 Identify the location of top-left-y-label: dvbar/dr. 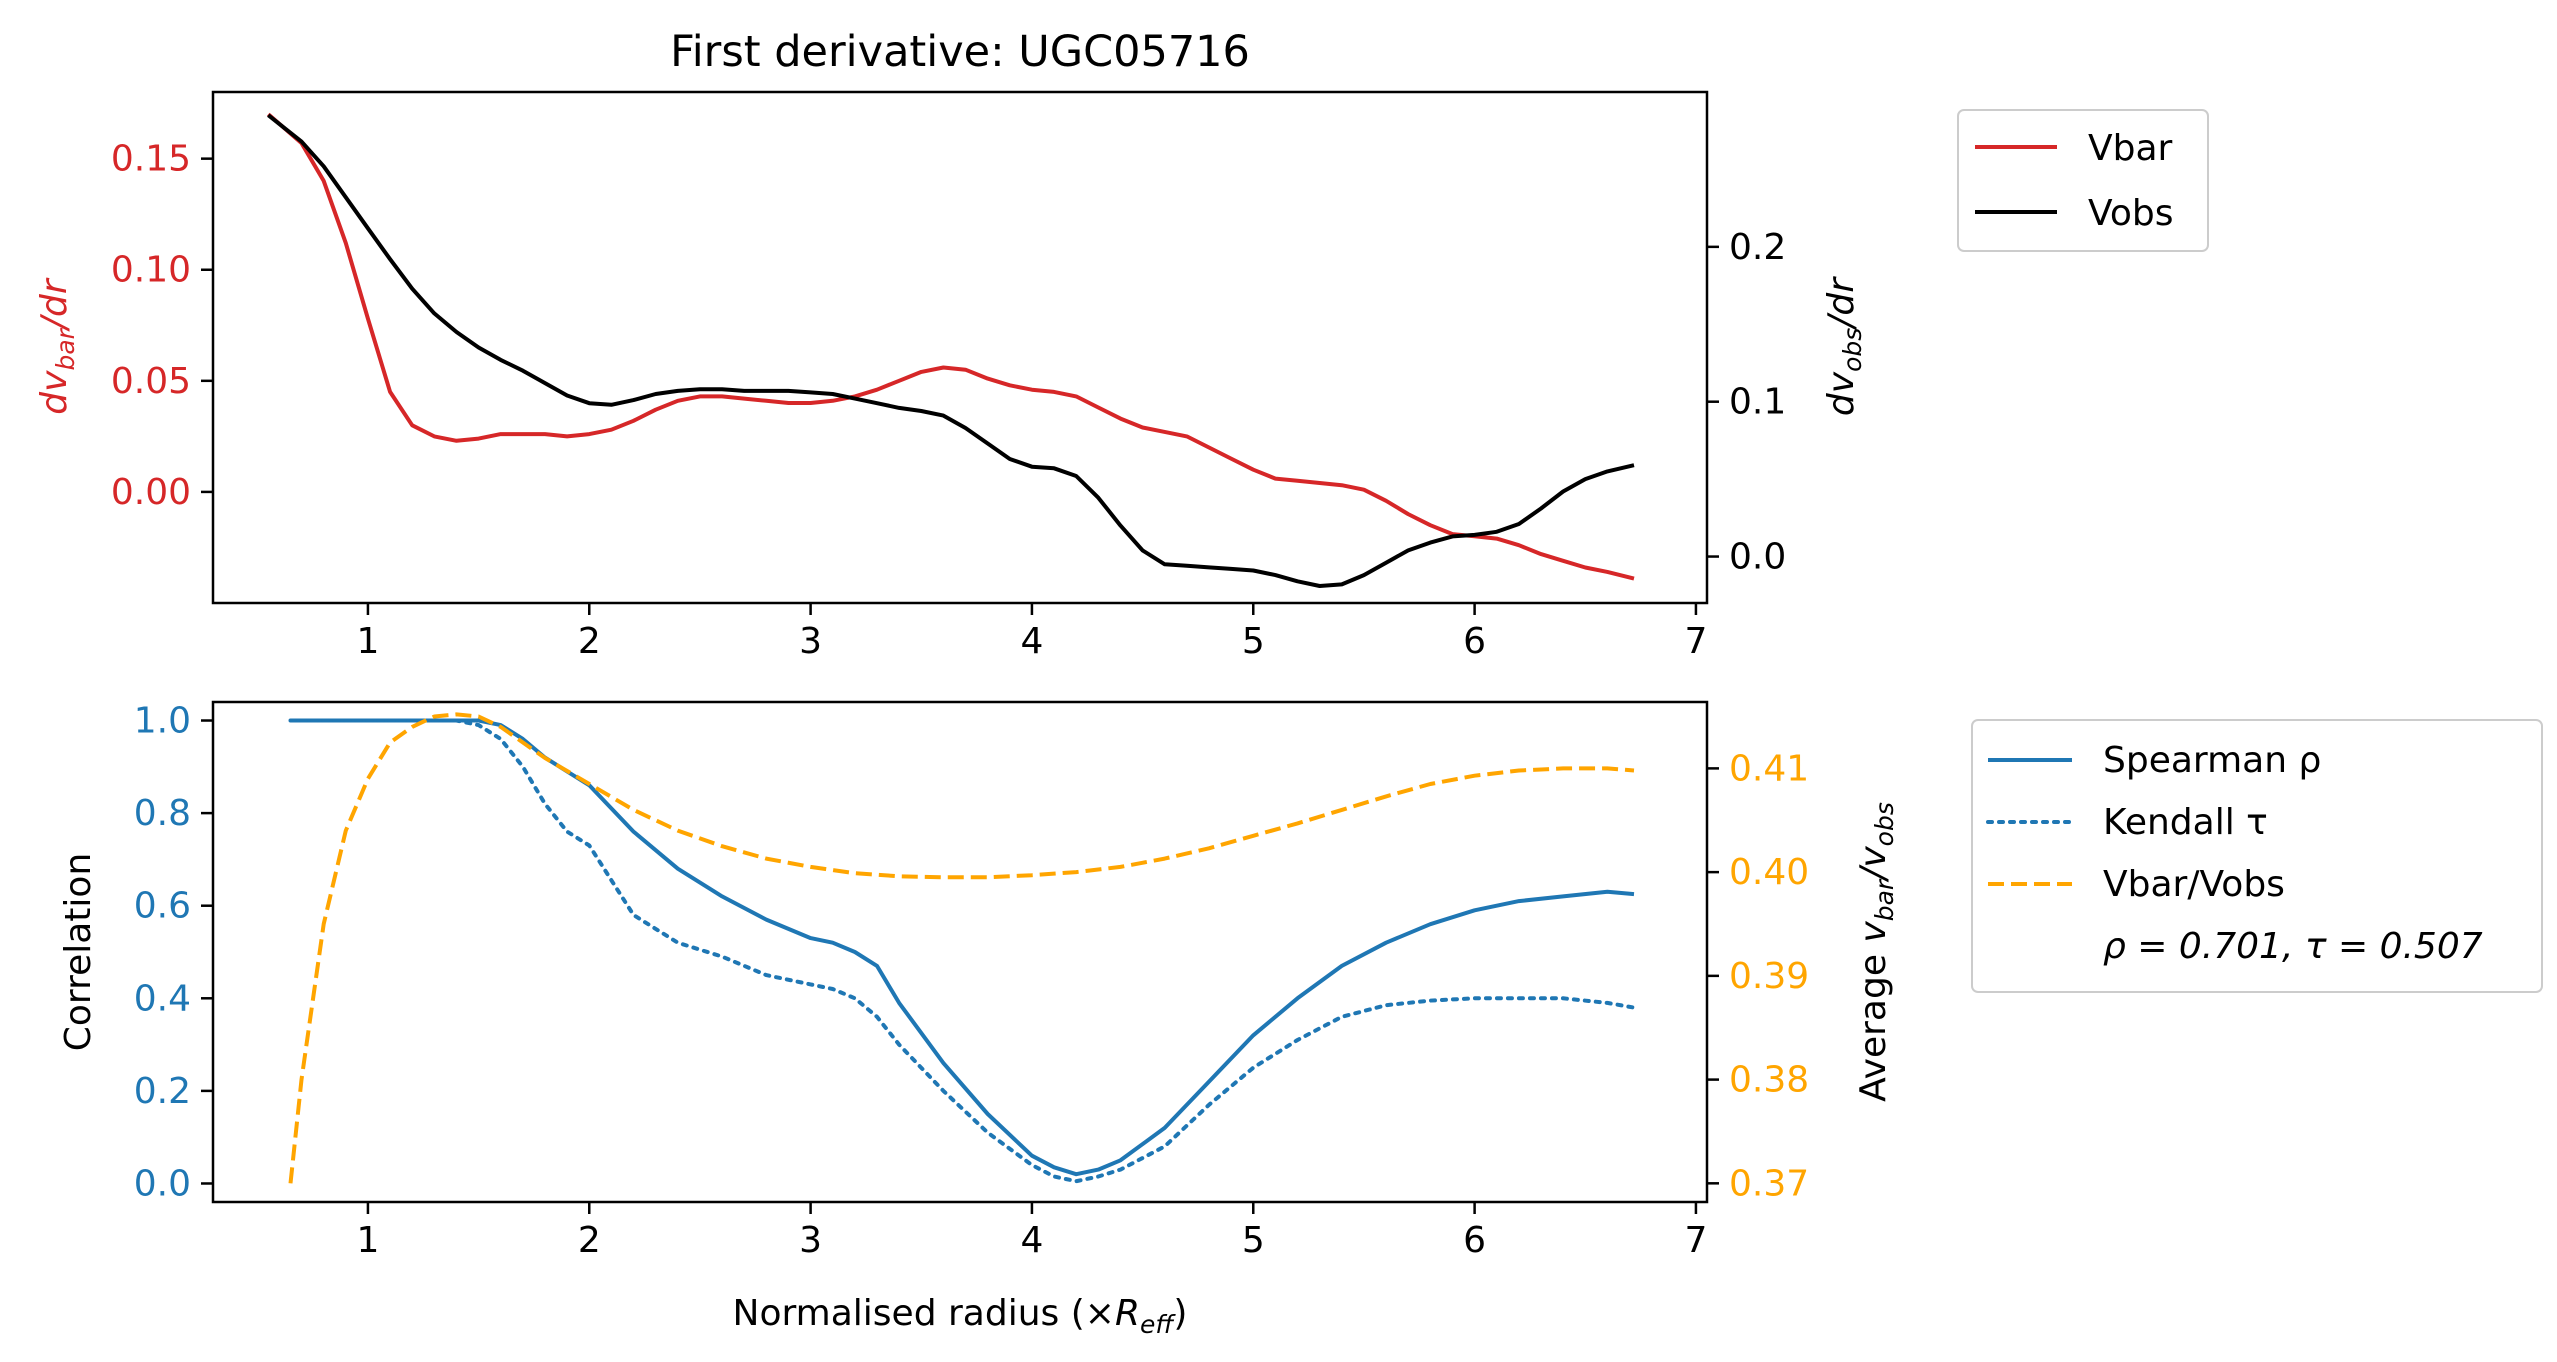
(57, 346).